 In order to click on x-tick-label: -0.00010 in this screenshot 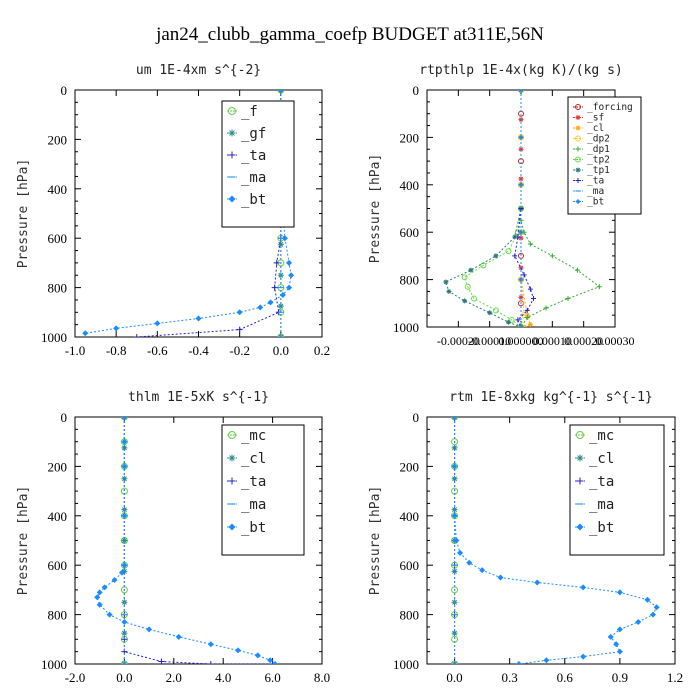, I will do `click(489, 341)`.